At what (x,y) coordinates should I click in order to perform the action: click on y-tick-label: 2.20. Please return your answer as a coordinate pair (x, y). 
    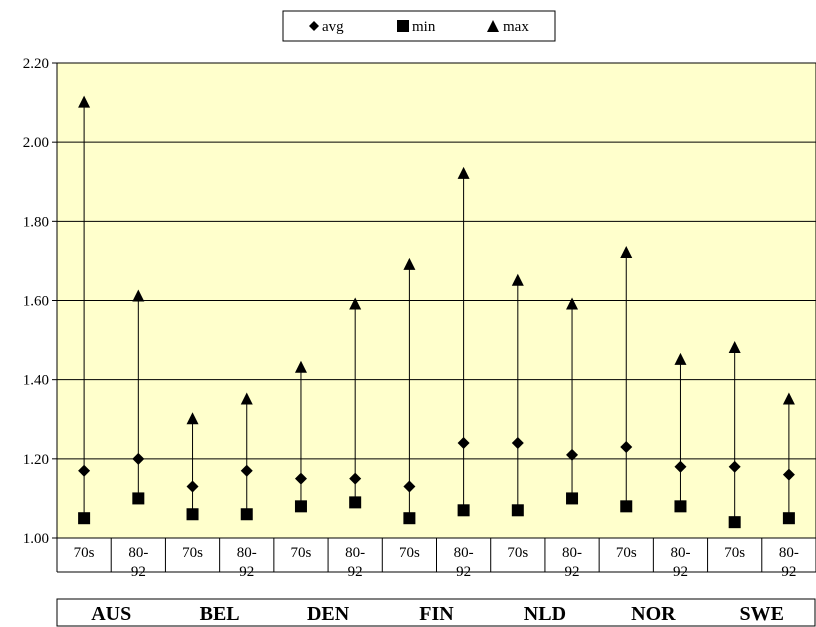
    Looking at the image, I should click on (36, 64).